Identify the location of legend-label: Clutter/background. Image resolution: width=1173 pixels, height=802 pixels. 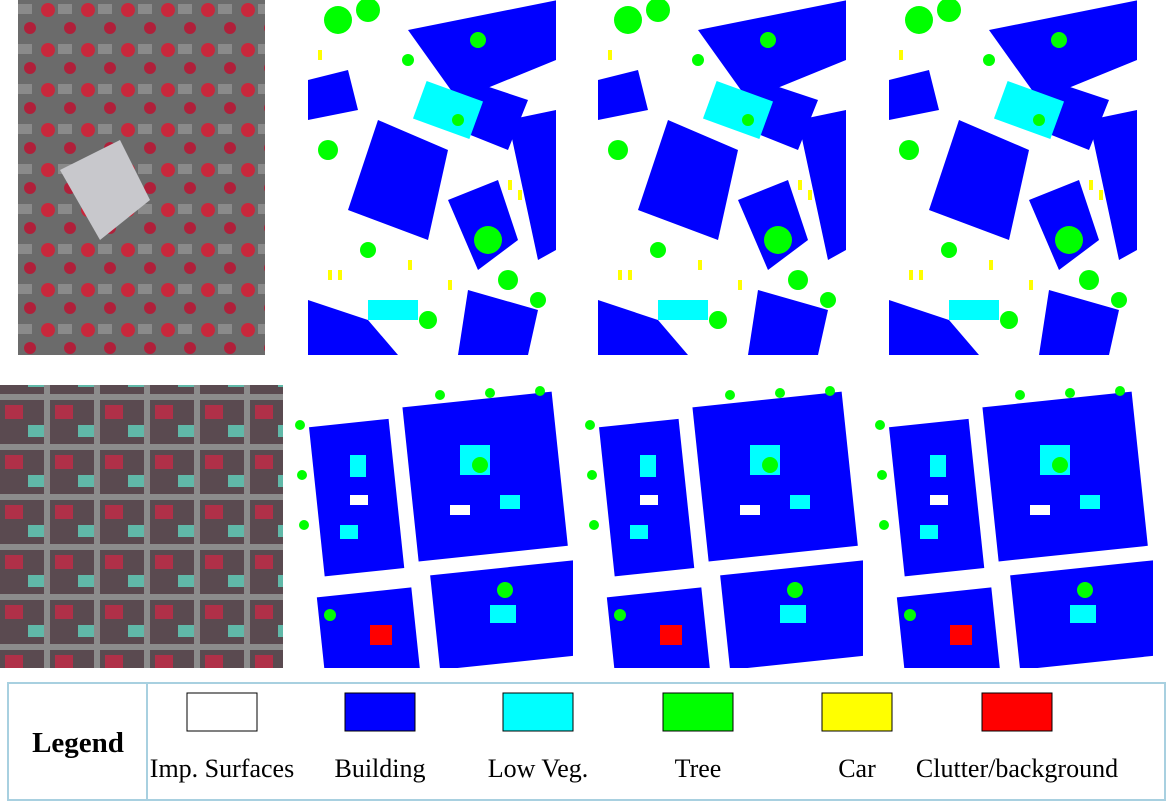
(1017, 768).